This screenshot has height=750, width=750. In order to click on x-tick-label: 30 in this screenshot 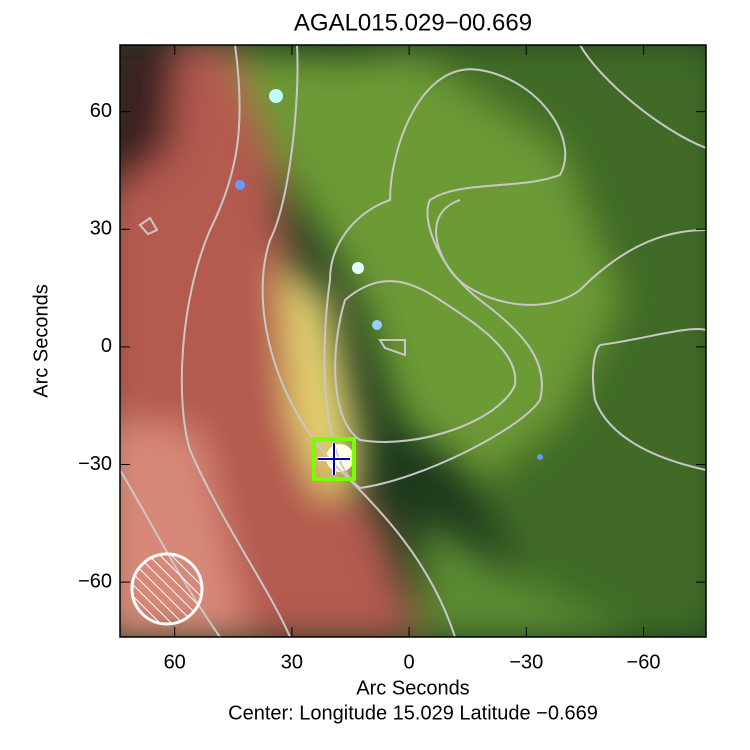, I will do `click(292, 662)`.